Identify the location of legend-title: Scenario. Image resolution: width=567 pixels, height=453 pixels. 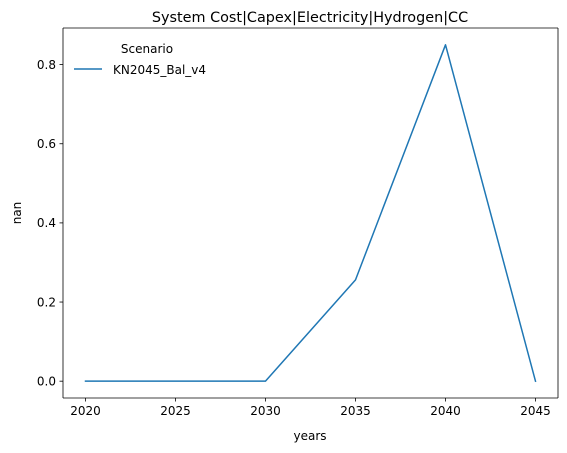
(147, 49).